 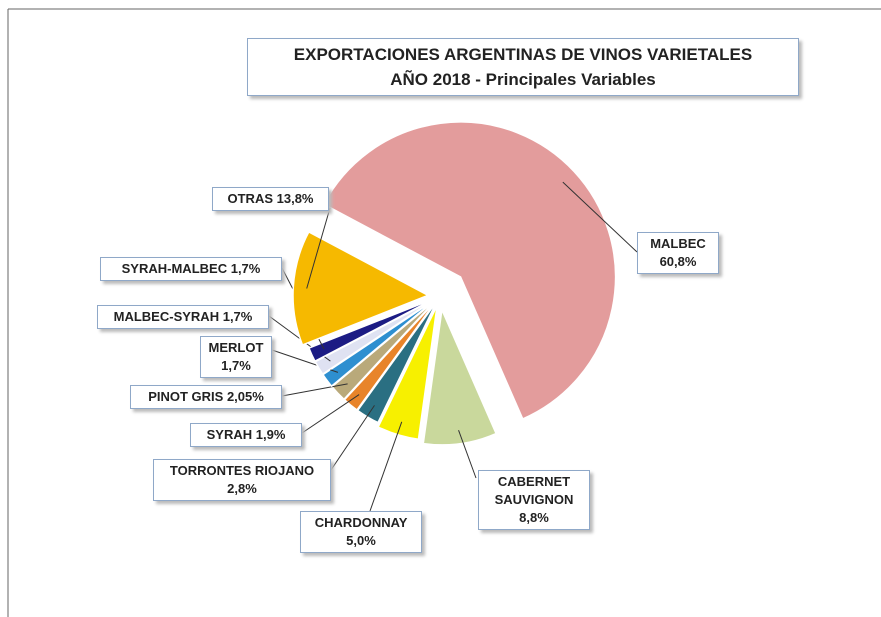 I want to click on value-label: 2,05%, so click(x=245, y=396).